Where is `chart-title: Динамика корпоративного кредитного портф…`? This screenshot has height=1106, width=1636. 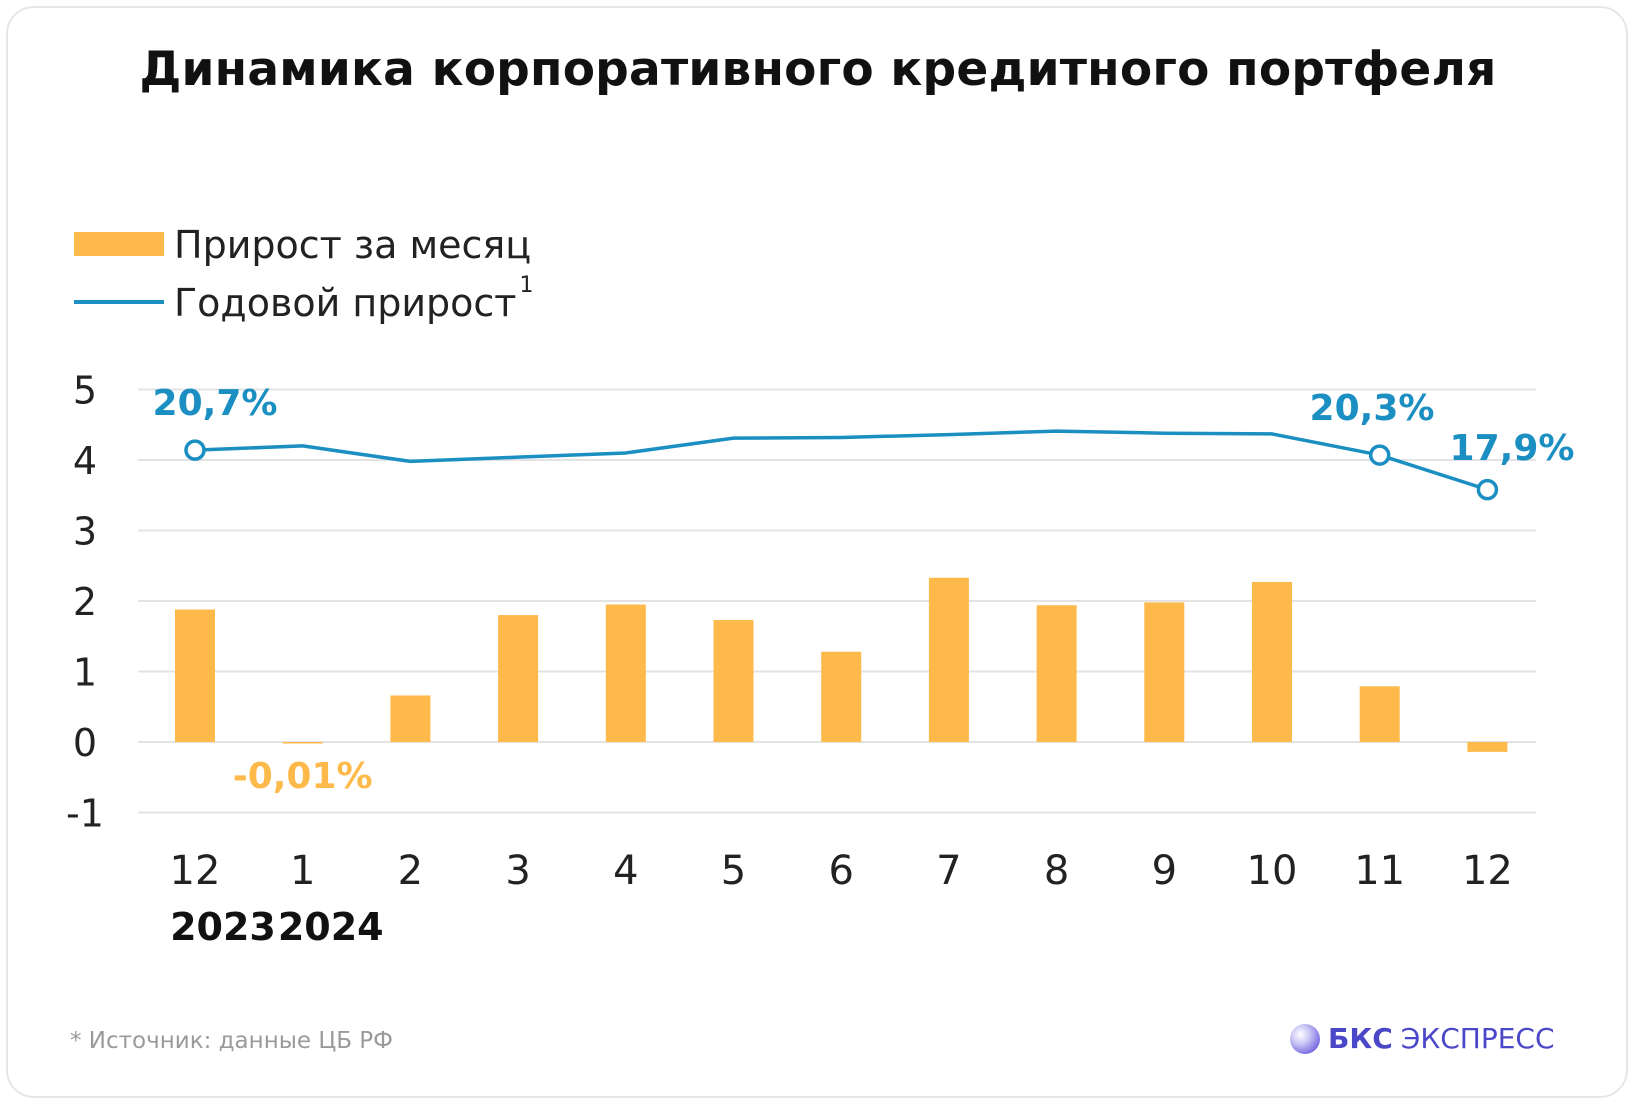
chart-title: Динамика корпоративного кредитного портф… is located at coordinates (818, 69).